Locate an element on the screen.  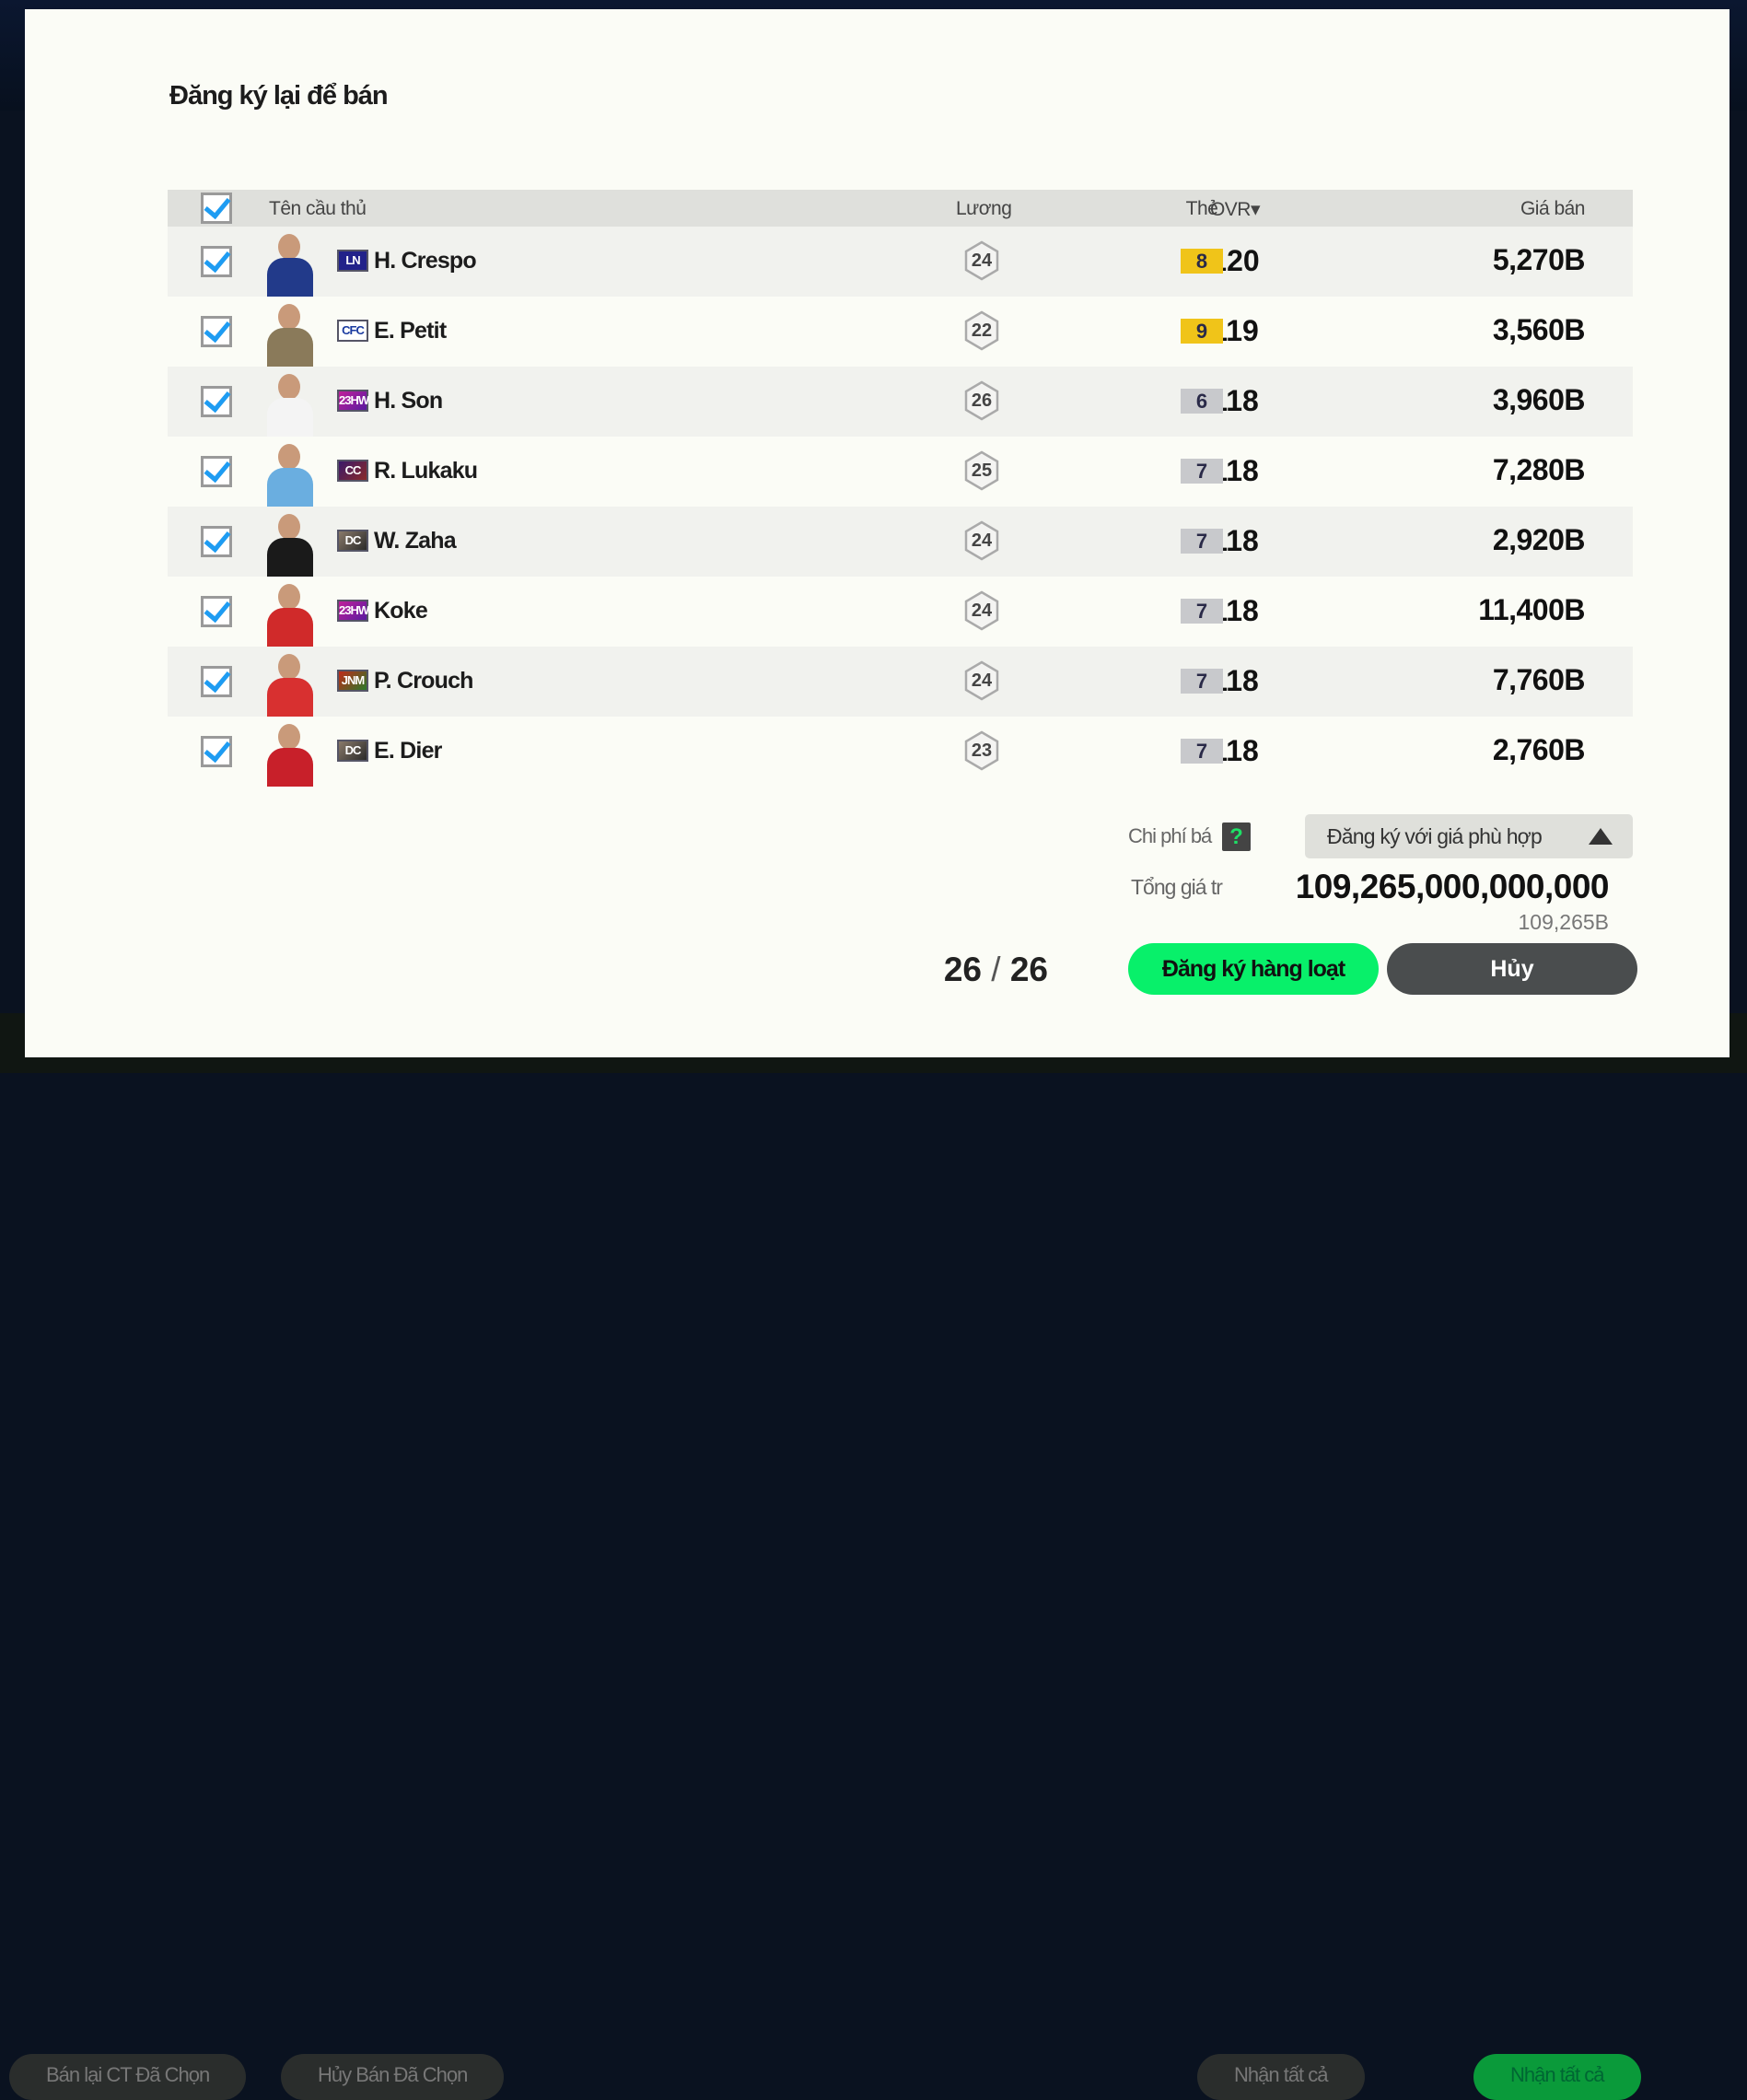
salary-value: 25 is located at coordinates (982, 471).